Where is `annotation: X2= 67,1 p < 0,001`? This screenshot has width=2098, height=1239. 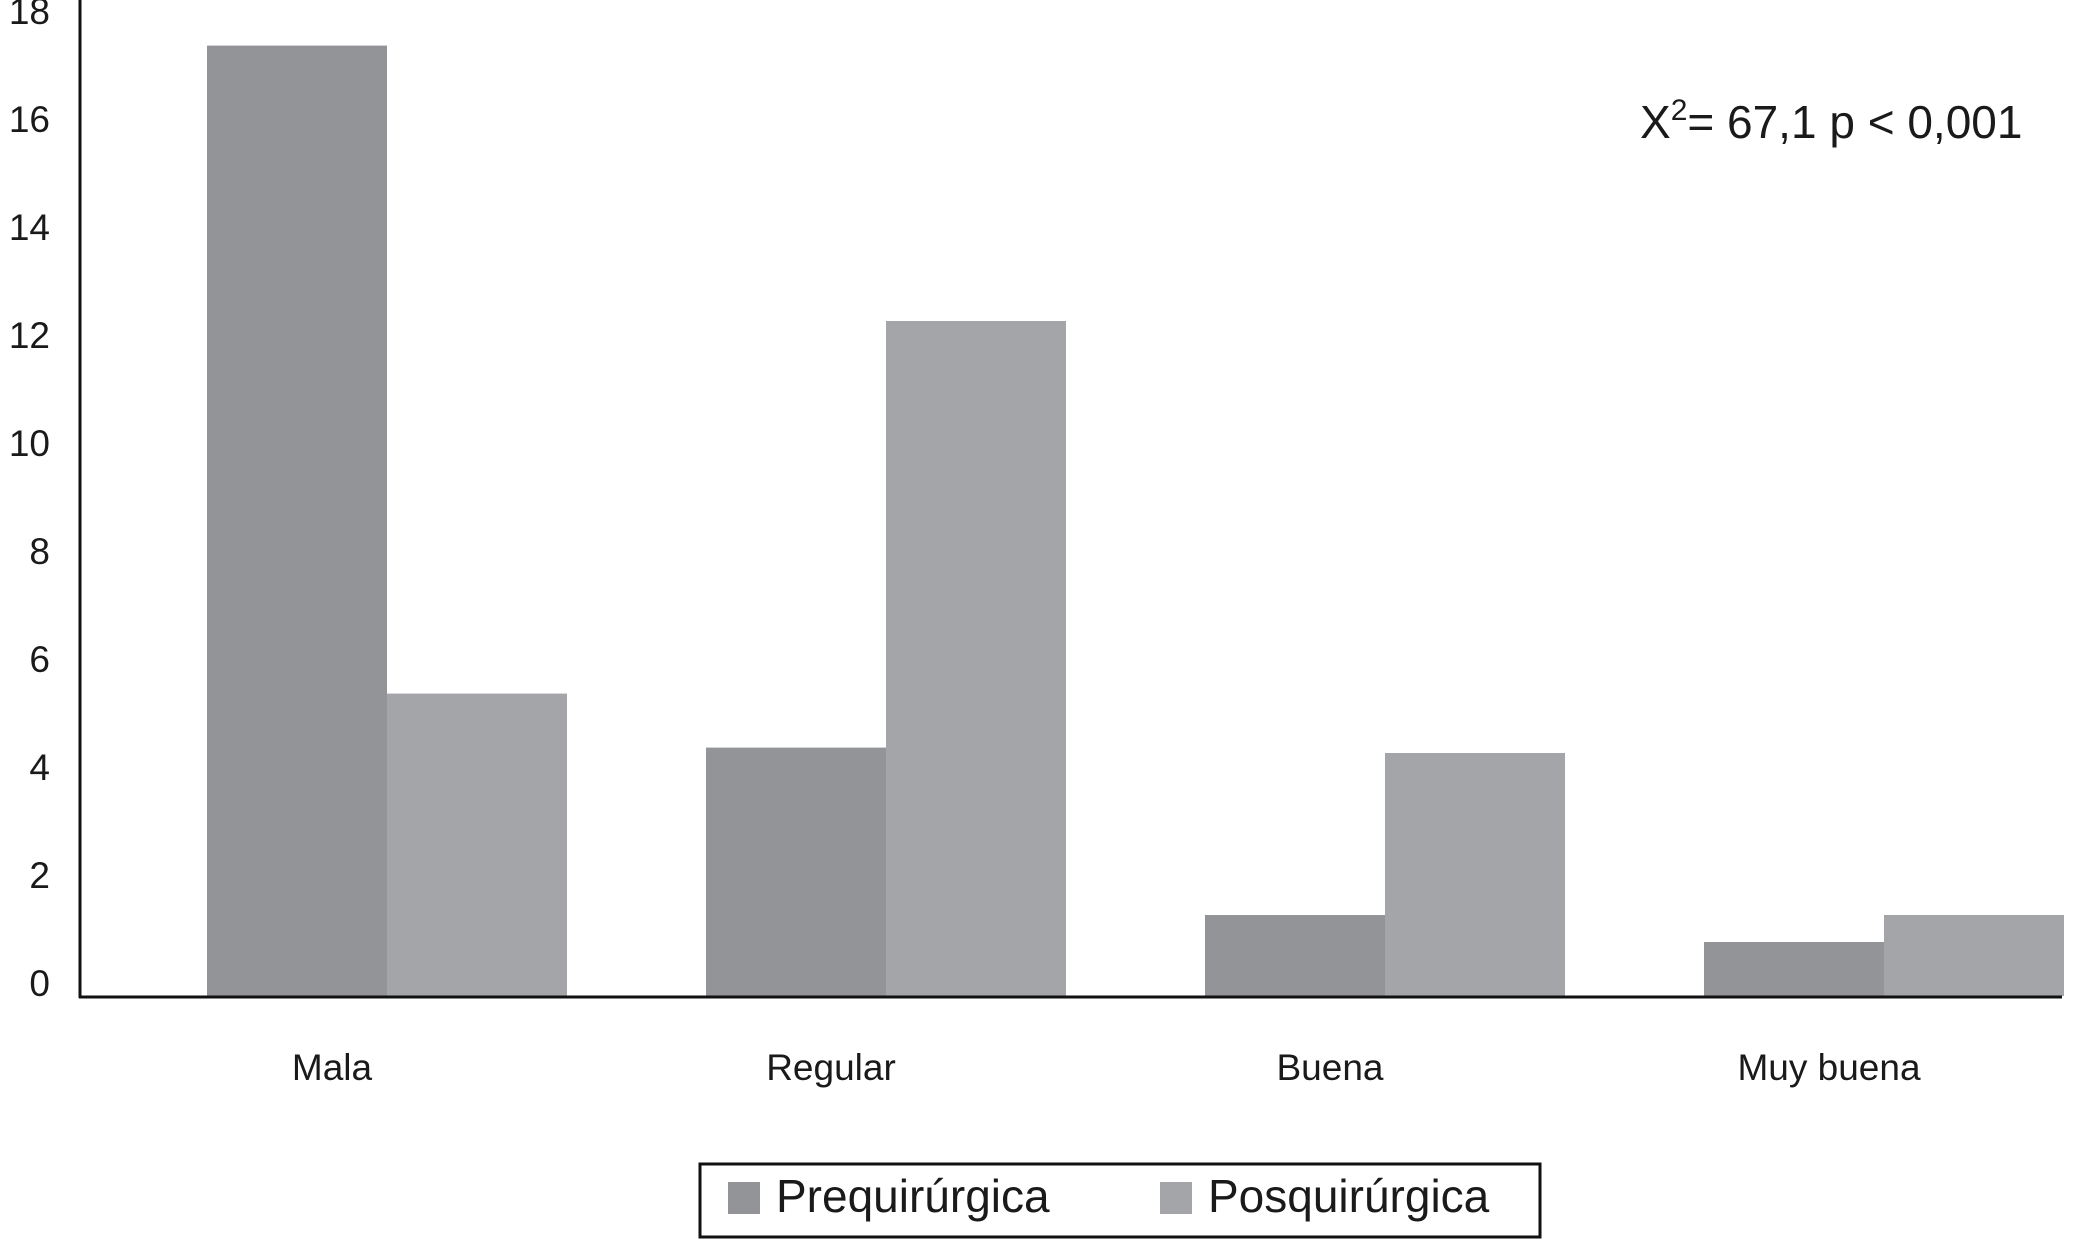
annotation: X2= 67,1 p < 0,001 is located at coordinates (1831, 121).